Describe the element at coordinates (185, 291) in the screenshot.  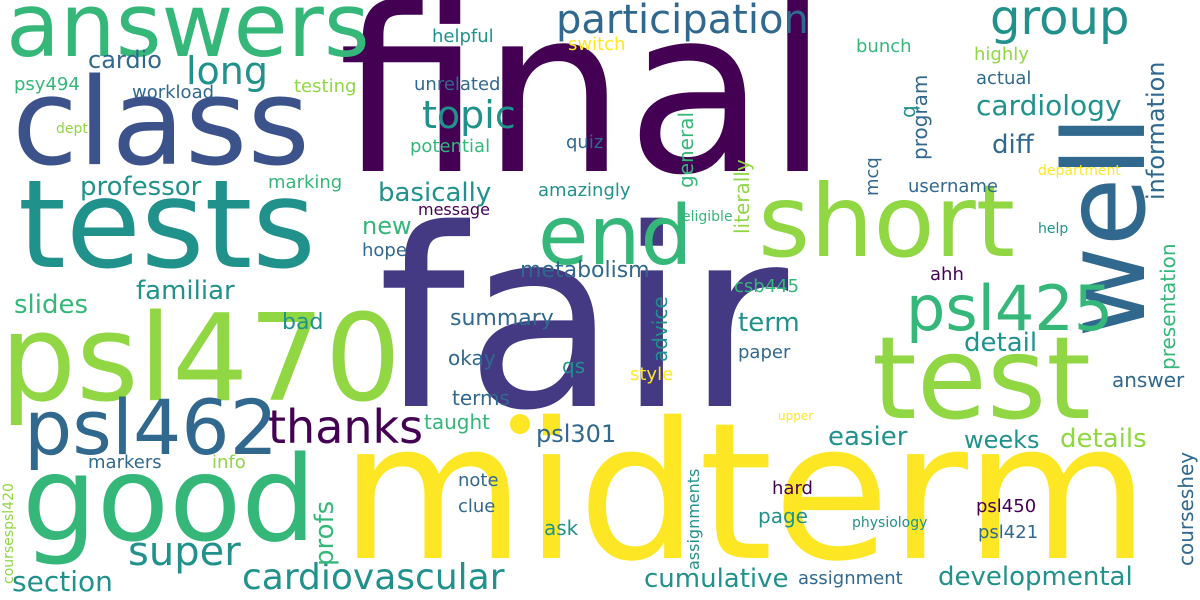
I see `word-familiar: familiar` at that location.